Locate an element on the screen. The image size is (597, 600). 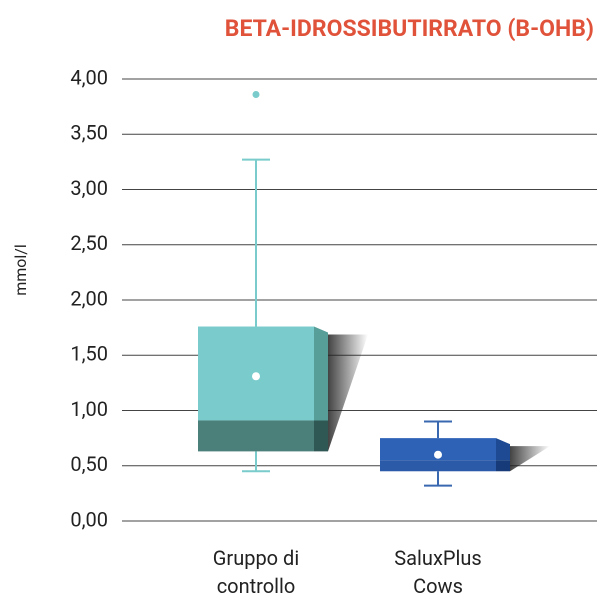
y-tick-label: 2,00 is located at coordinates (89, 298).